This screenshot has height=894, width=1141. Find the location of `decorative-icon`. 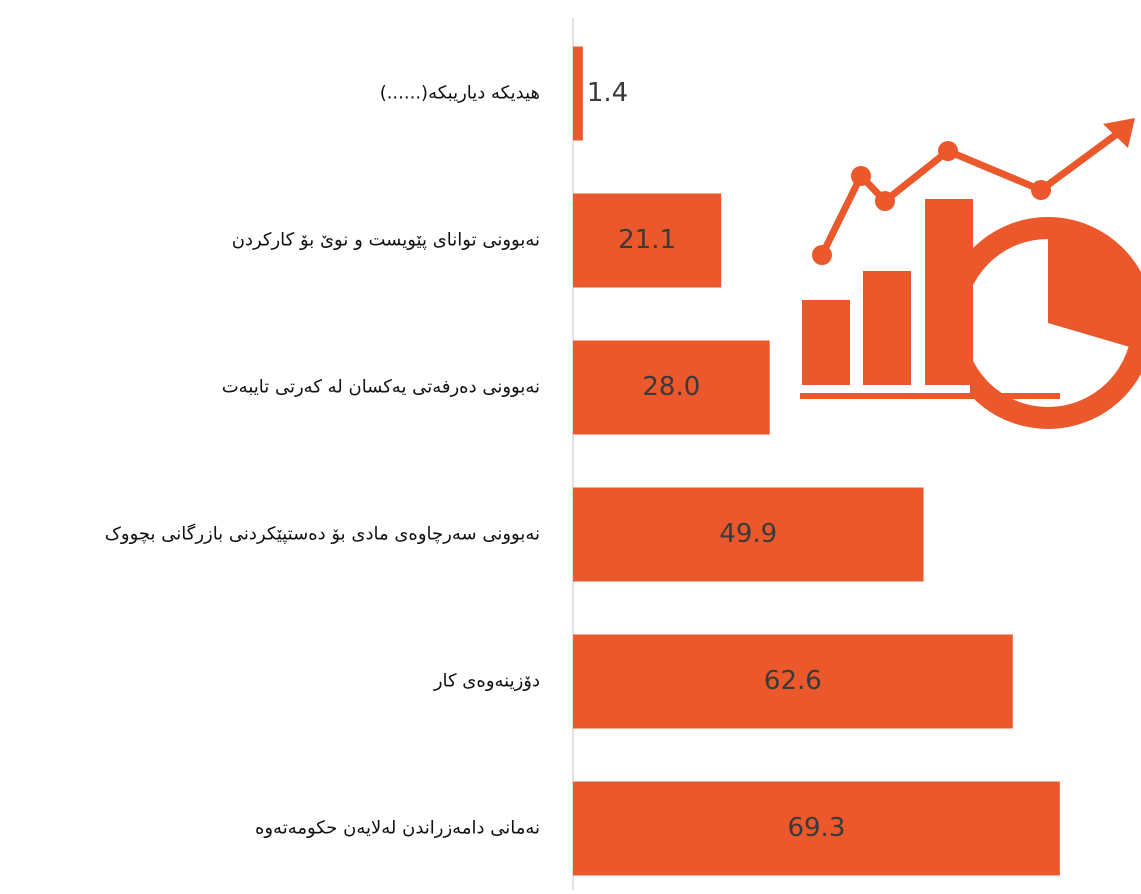

decorative-icon is located at coordinates (968, 279).